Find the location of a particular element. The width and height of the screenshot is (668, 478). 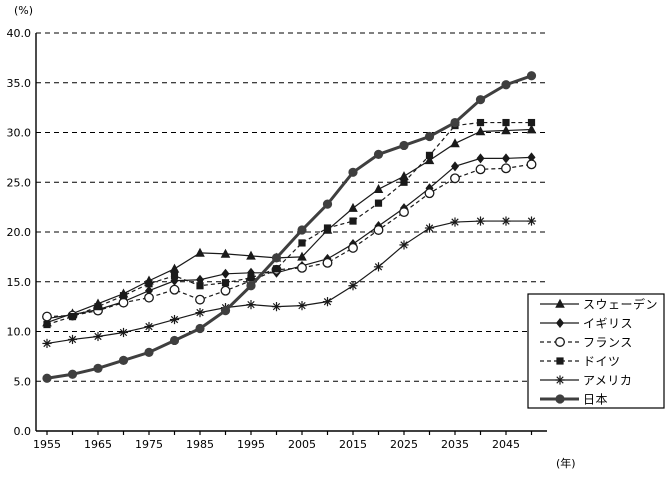

x-axis-ticks-and-labels: 1955 1965 1975 1985 1995 2005 2015 2025 2035 2045 is located at coordinates (283, 441).